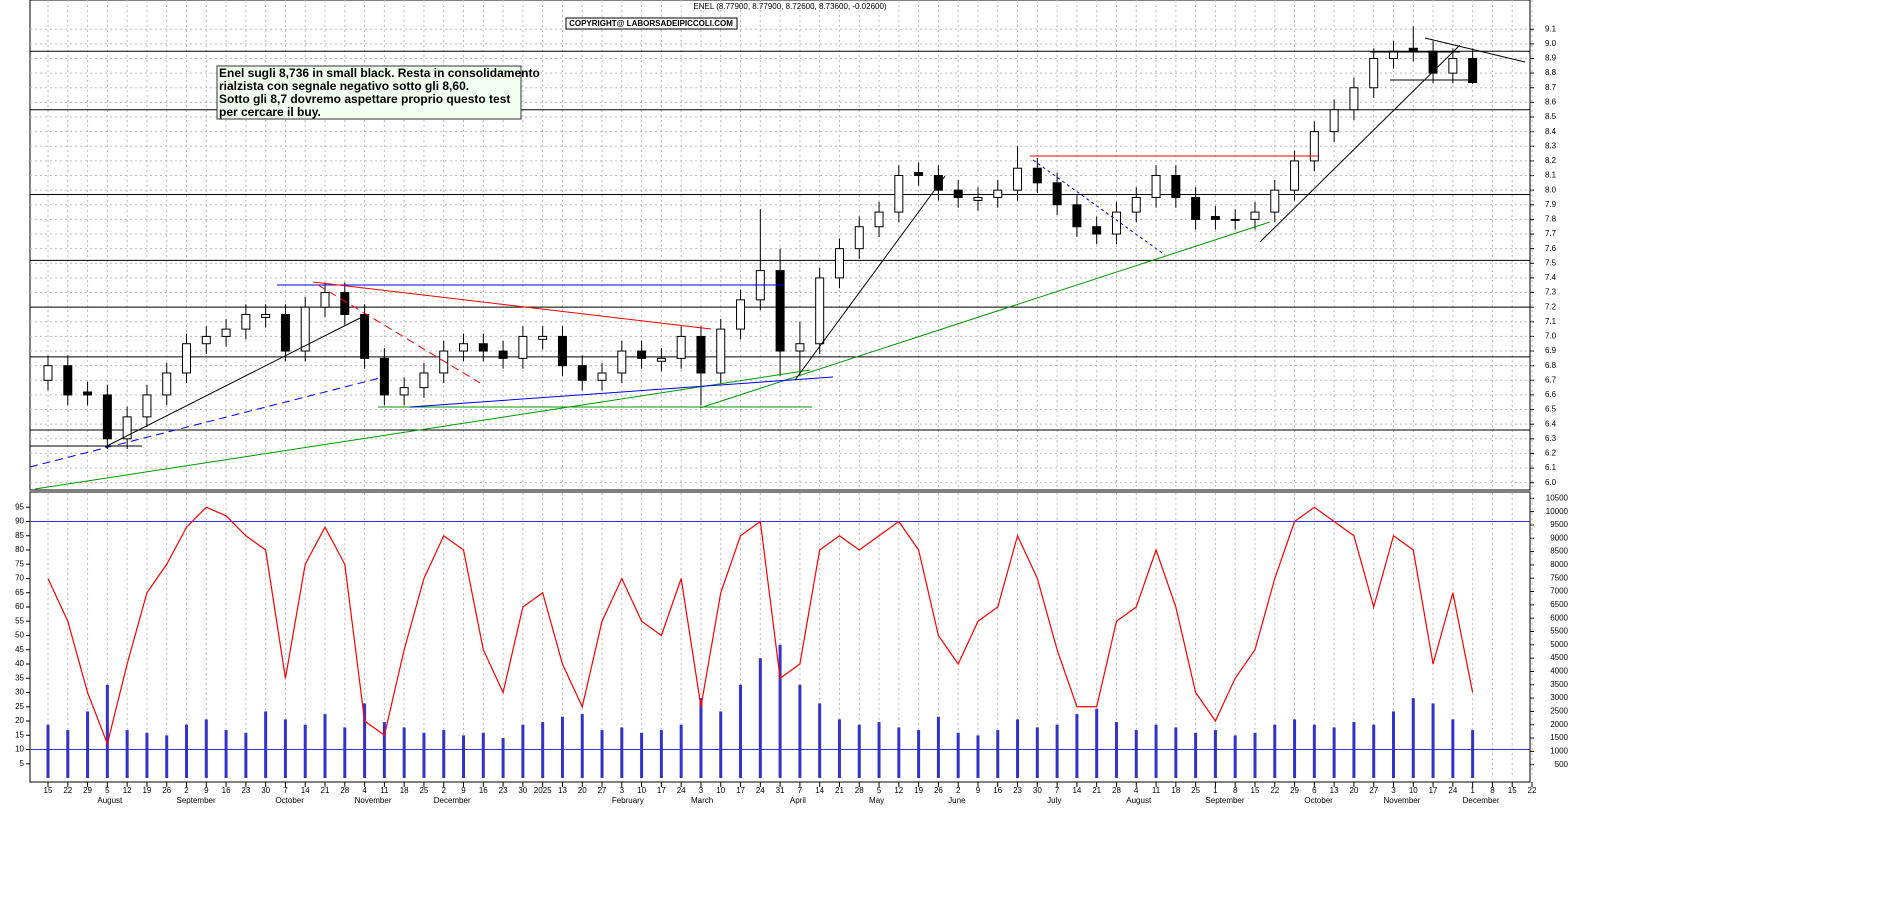 This screenshot has height=902, width=1890. I want to click on x-tick-label: 10, so click(1413, 790).